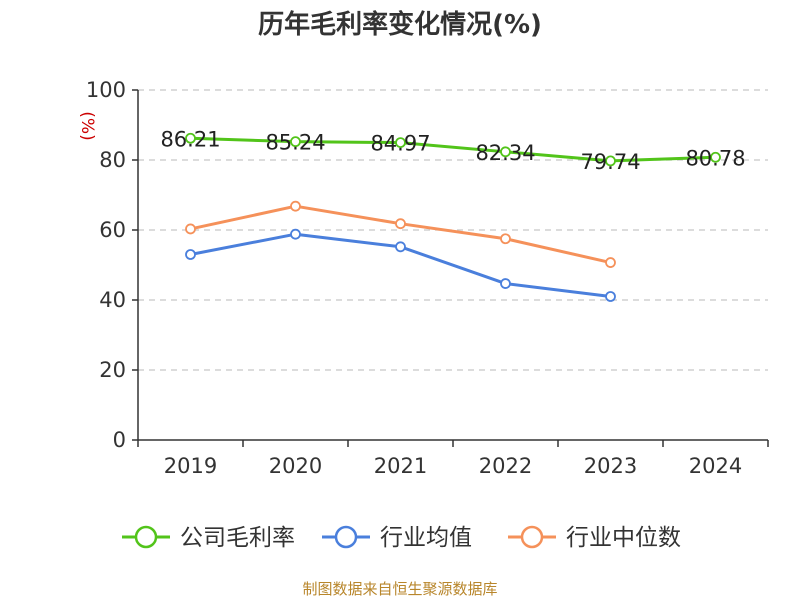  Describe the element at coordinates (237, 538) in the screenshot. I see `legend-label: 公司毛利率` at that location.